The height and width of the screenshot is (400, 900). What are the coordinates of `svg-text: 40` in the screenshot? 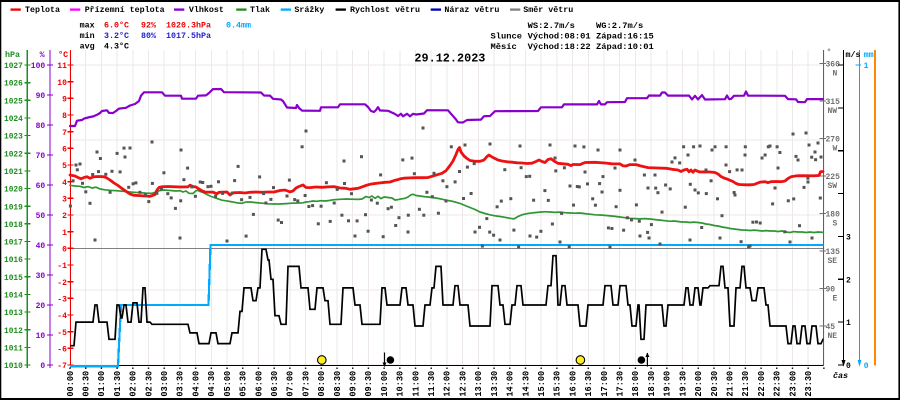 It's located at (41, 246).